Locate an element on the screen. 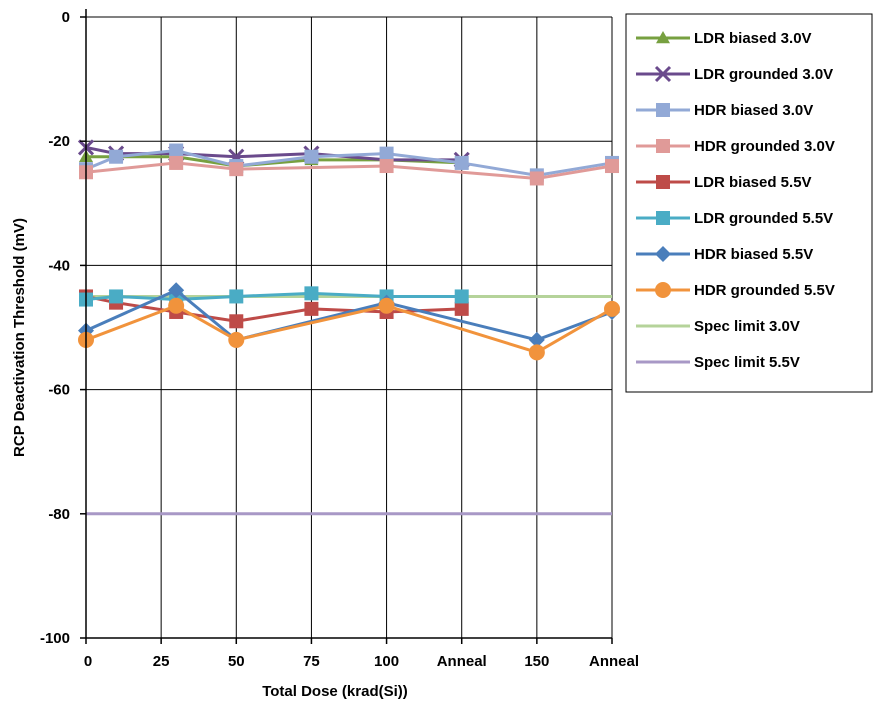 The width and height of the screenshot is (873, 701). series-hdr-grounded-5-5v is located at coordinates (349, 329).